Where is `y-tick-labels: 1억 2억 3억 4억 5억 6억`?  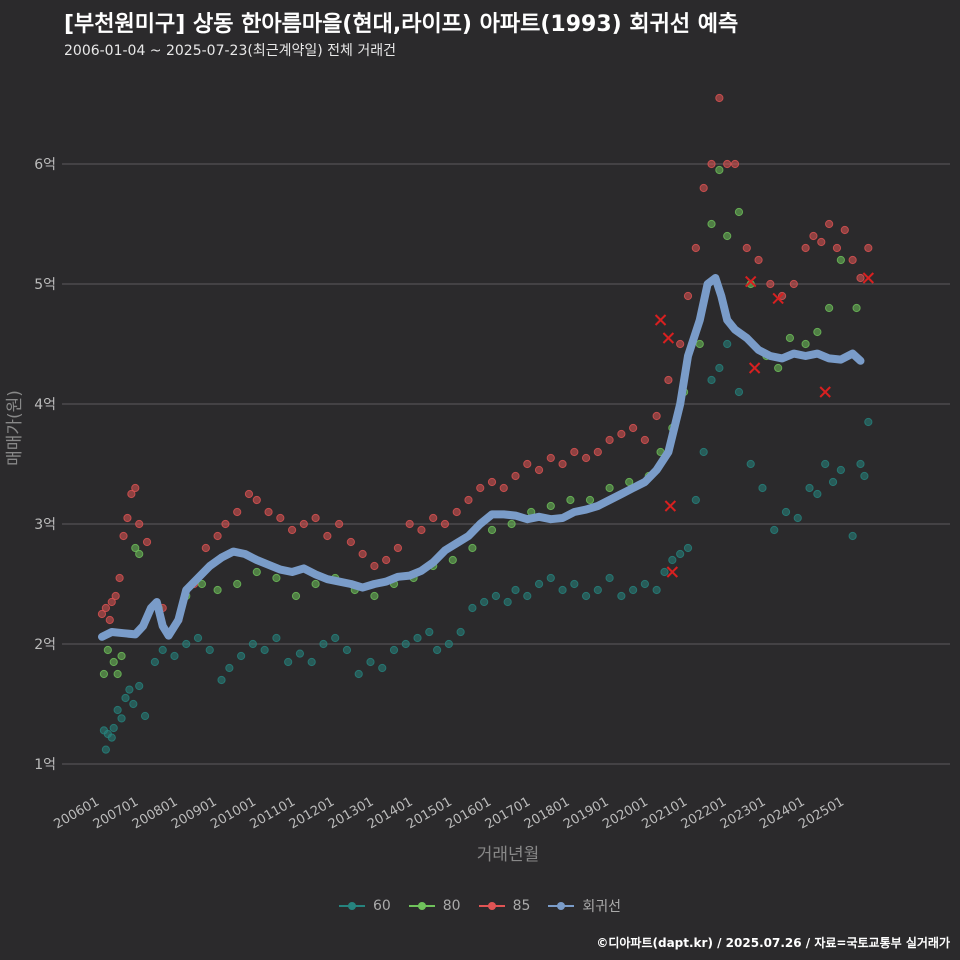
y-tick-labels: 1억 2억 3억 4억 5억 6억 is located at coordinates (45, 465).